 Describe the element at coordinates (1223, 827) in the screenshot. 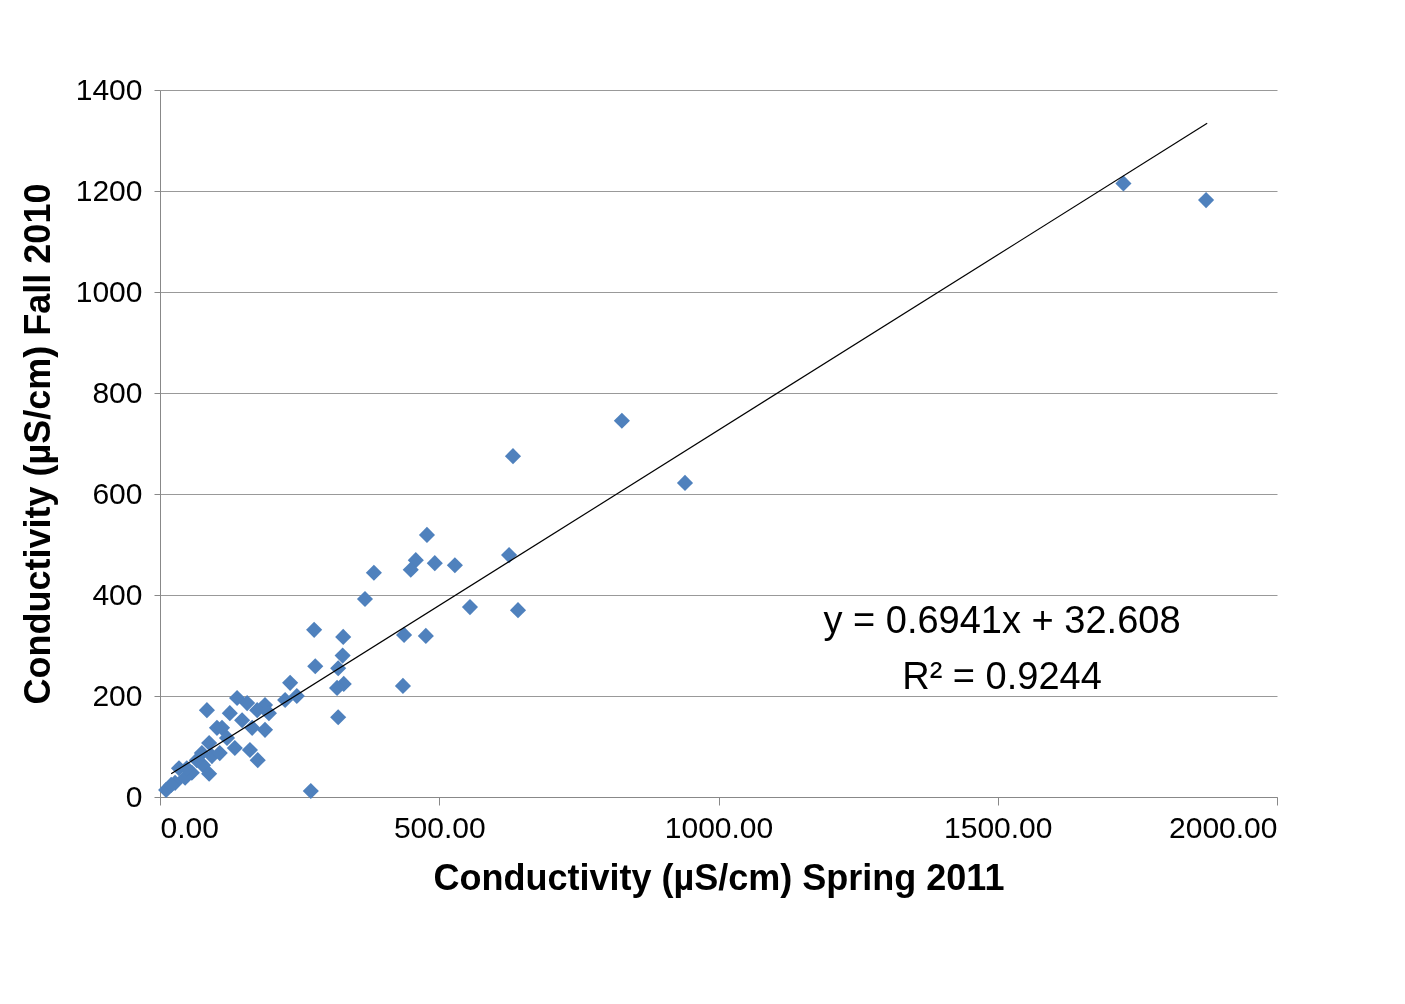

I see `x-tick-label: 2000.00` at that location.